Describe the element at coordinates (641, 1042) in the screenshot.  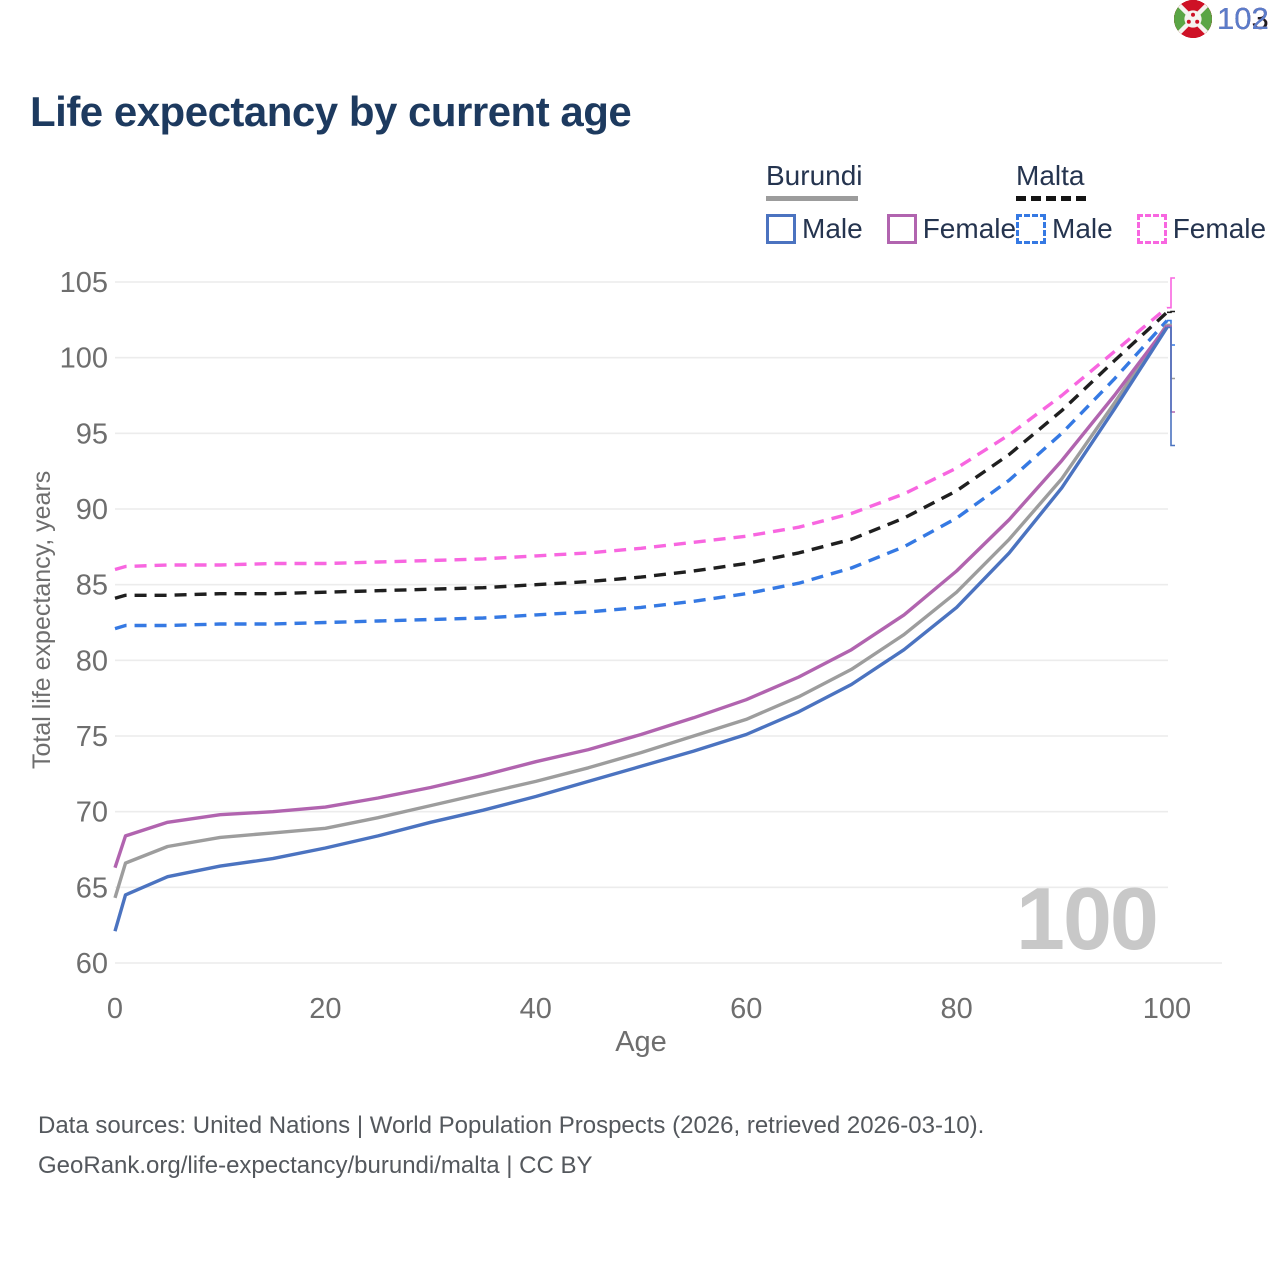
I see `x-axis-title: Age` at that location.